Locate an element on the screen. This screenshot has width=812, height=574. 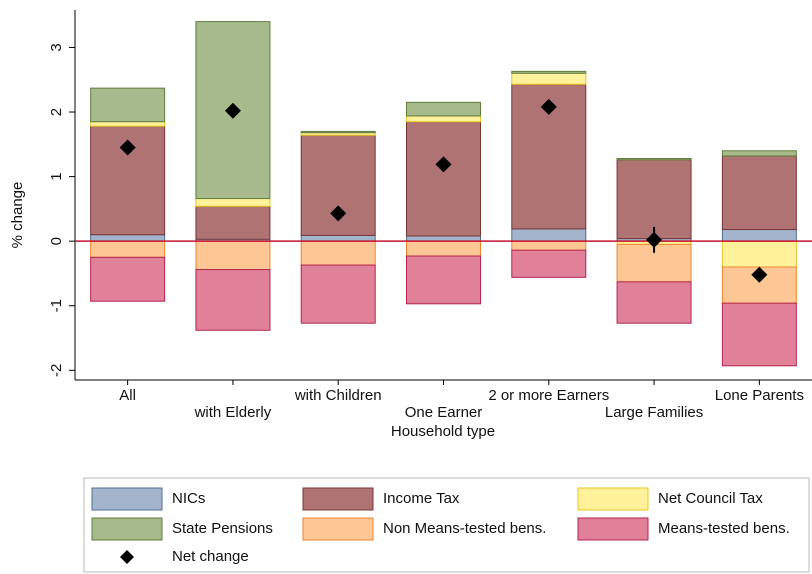
x-tick-label: Large Families is located at coordinates (654, 412).